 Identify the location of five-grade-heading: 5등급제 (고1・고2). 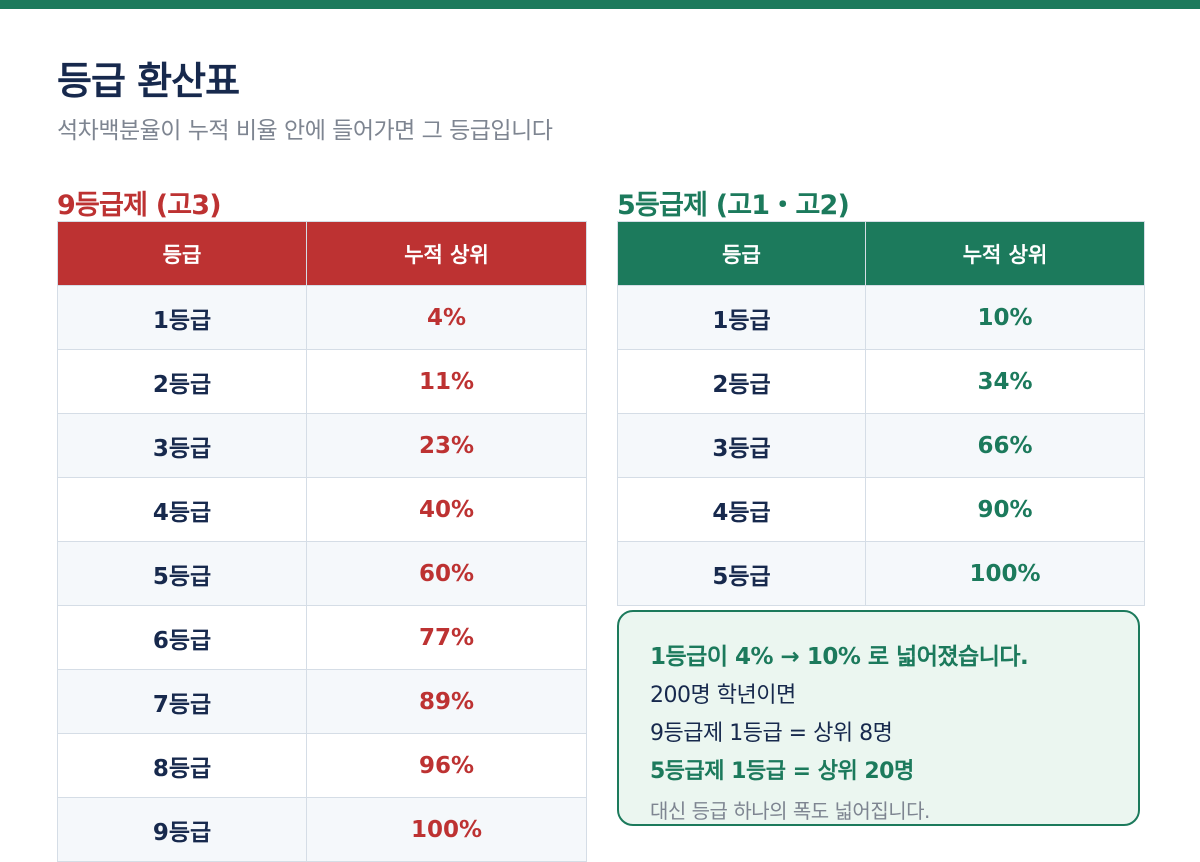
(733, 205).